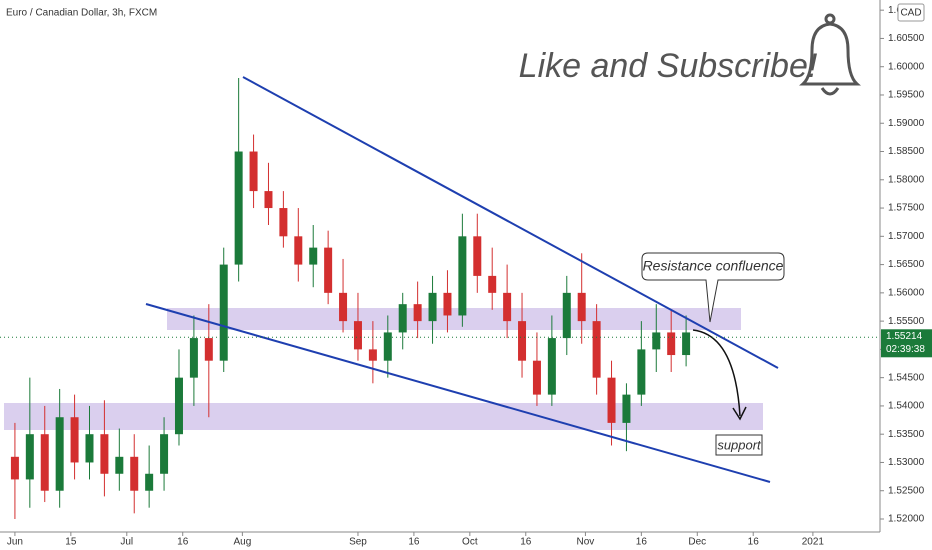  I want to click on x-tick-label: Nov, so click(586, 542).